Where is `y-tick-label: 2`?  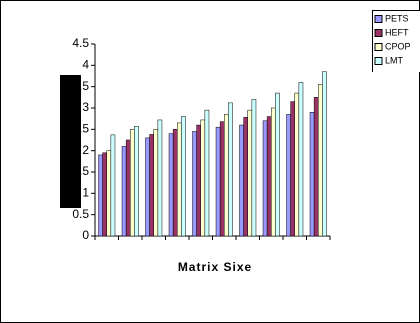
y-tick-label: 2 is located at coordinates (85, 150).